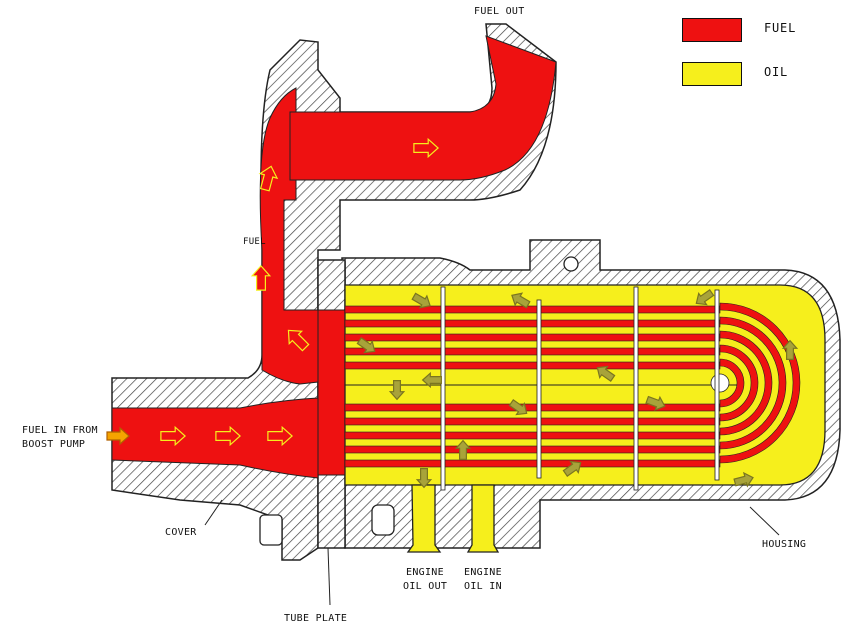  I want to click on fuel-passage-label: FUEL, so click(254, 242).